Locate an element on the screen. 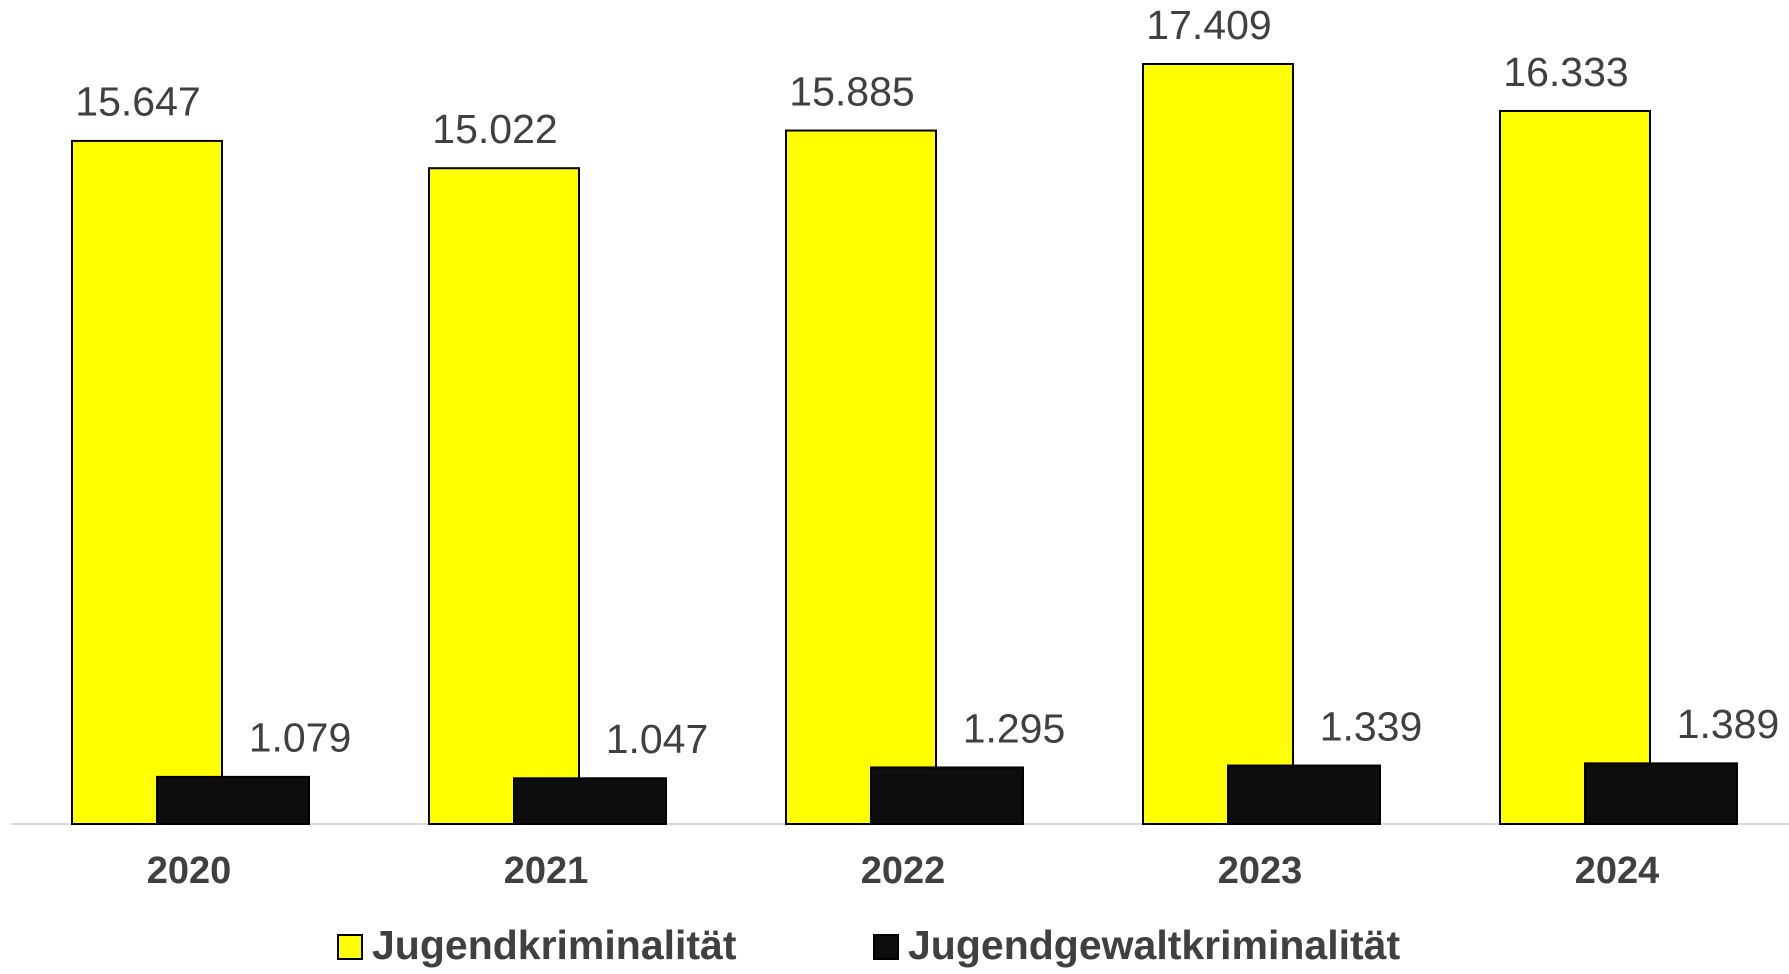  x-tick-label: 2023 is located at coordinates (1260, 871).